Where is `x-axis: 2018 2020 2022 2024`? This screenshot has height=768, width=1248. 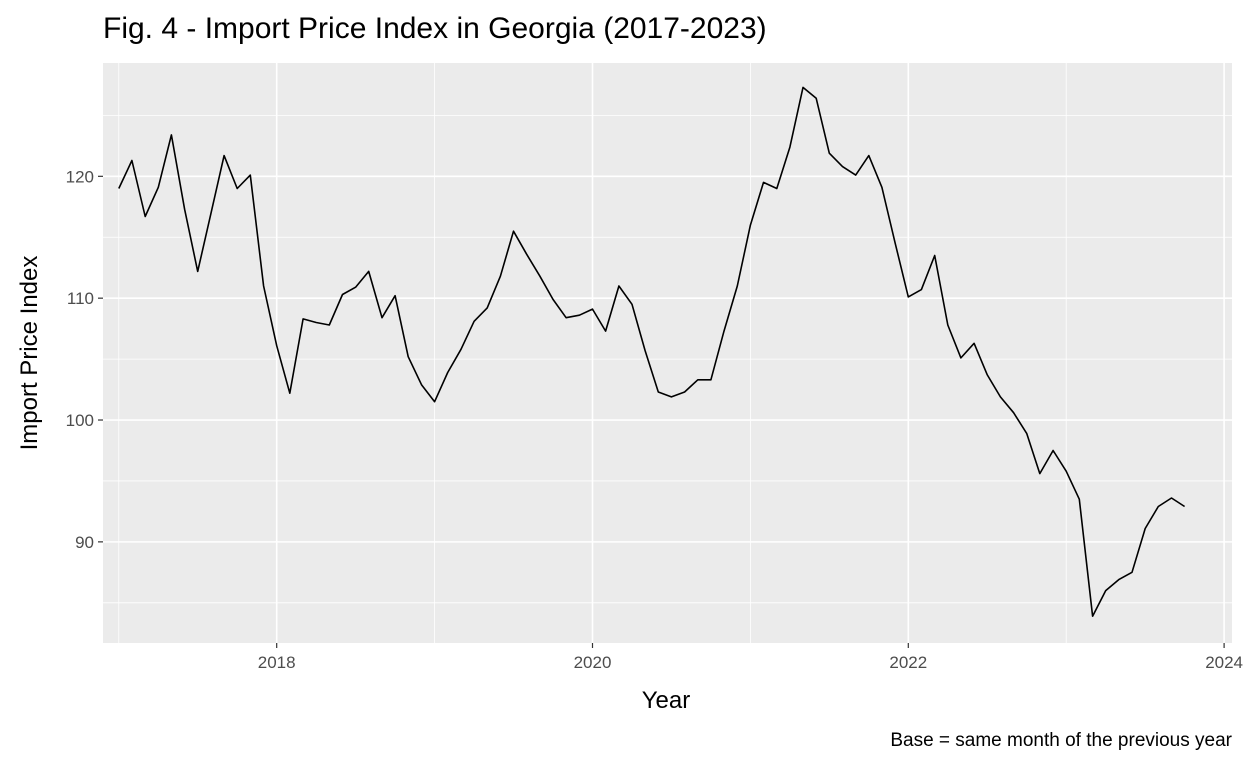 x-axis: 2018 2020 2022 2024 is located at coordinates (750, 657).